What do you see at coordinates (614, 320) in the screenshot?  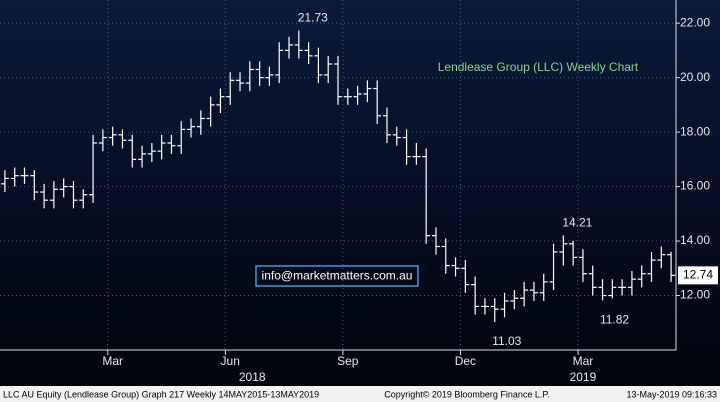 I see `annotation: 11.82` at bounding box center [614, 320].